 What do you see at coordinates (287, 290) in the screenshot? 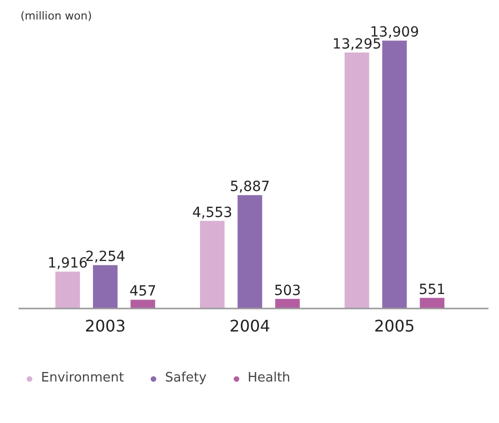
I see `data-label: 503` at bounding box center [287, 290].